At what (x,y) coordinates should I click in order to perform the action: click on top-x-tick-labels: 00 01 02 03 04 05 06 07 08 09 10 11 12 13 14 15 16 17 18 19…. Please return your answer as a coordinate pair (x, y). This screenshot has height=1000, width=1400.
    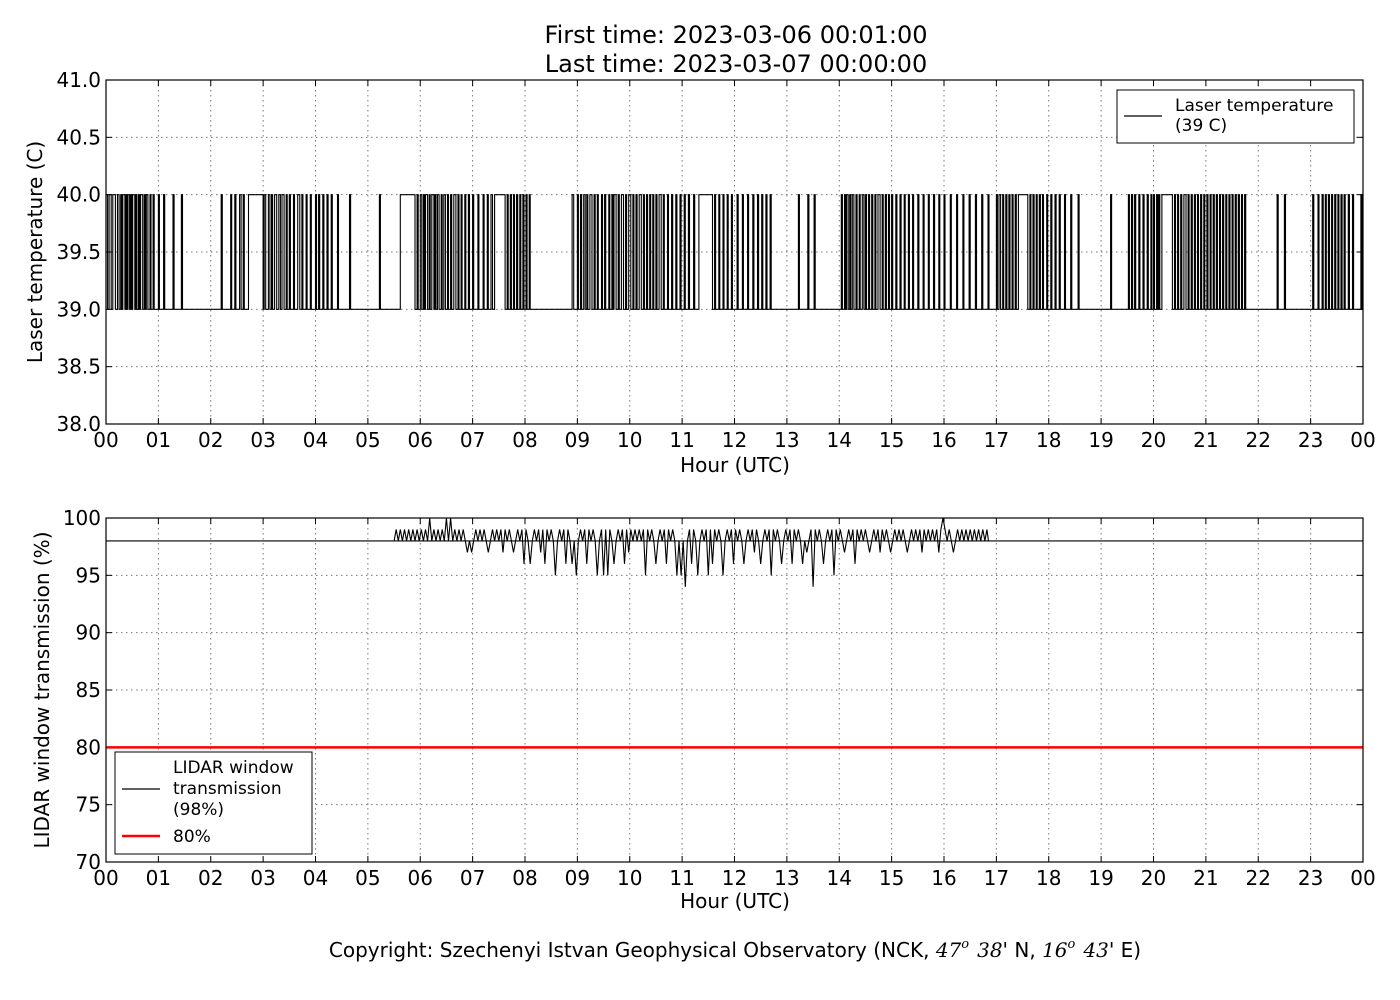
    Looking at the image, I should click on (734, 440).